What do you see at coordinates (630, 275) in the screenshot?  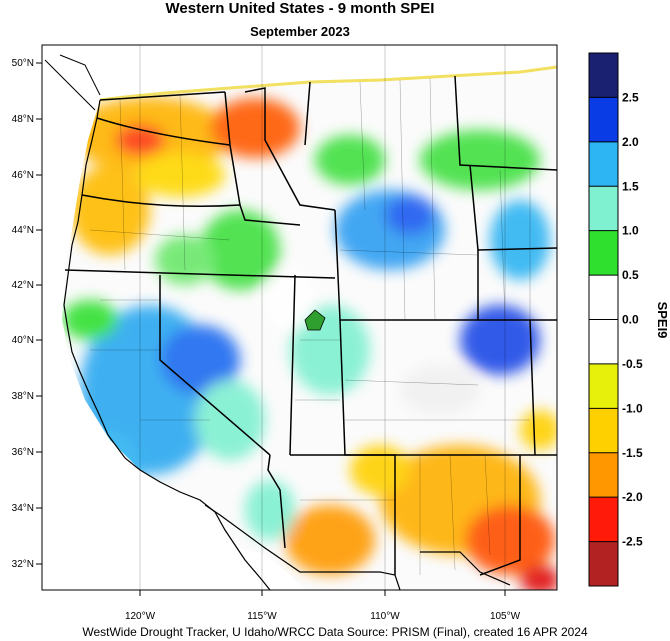 I see `legend-tick-label: 0.5` at bounding box center [630, 275].